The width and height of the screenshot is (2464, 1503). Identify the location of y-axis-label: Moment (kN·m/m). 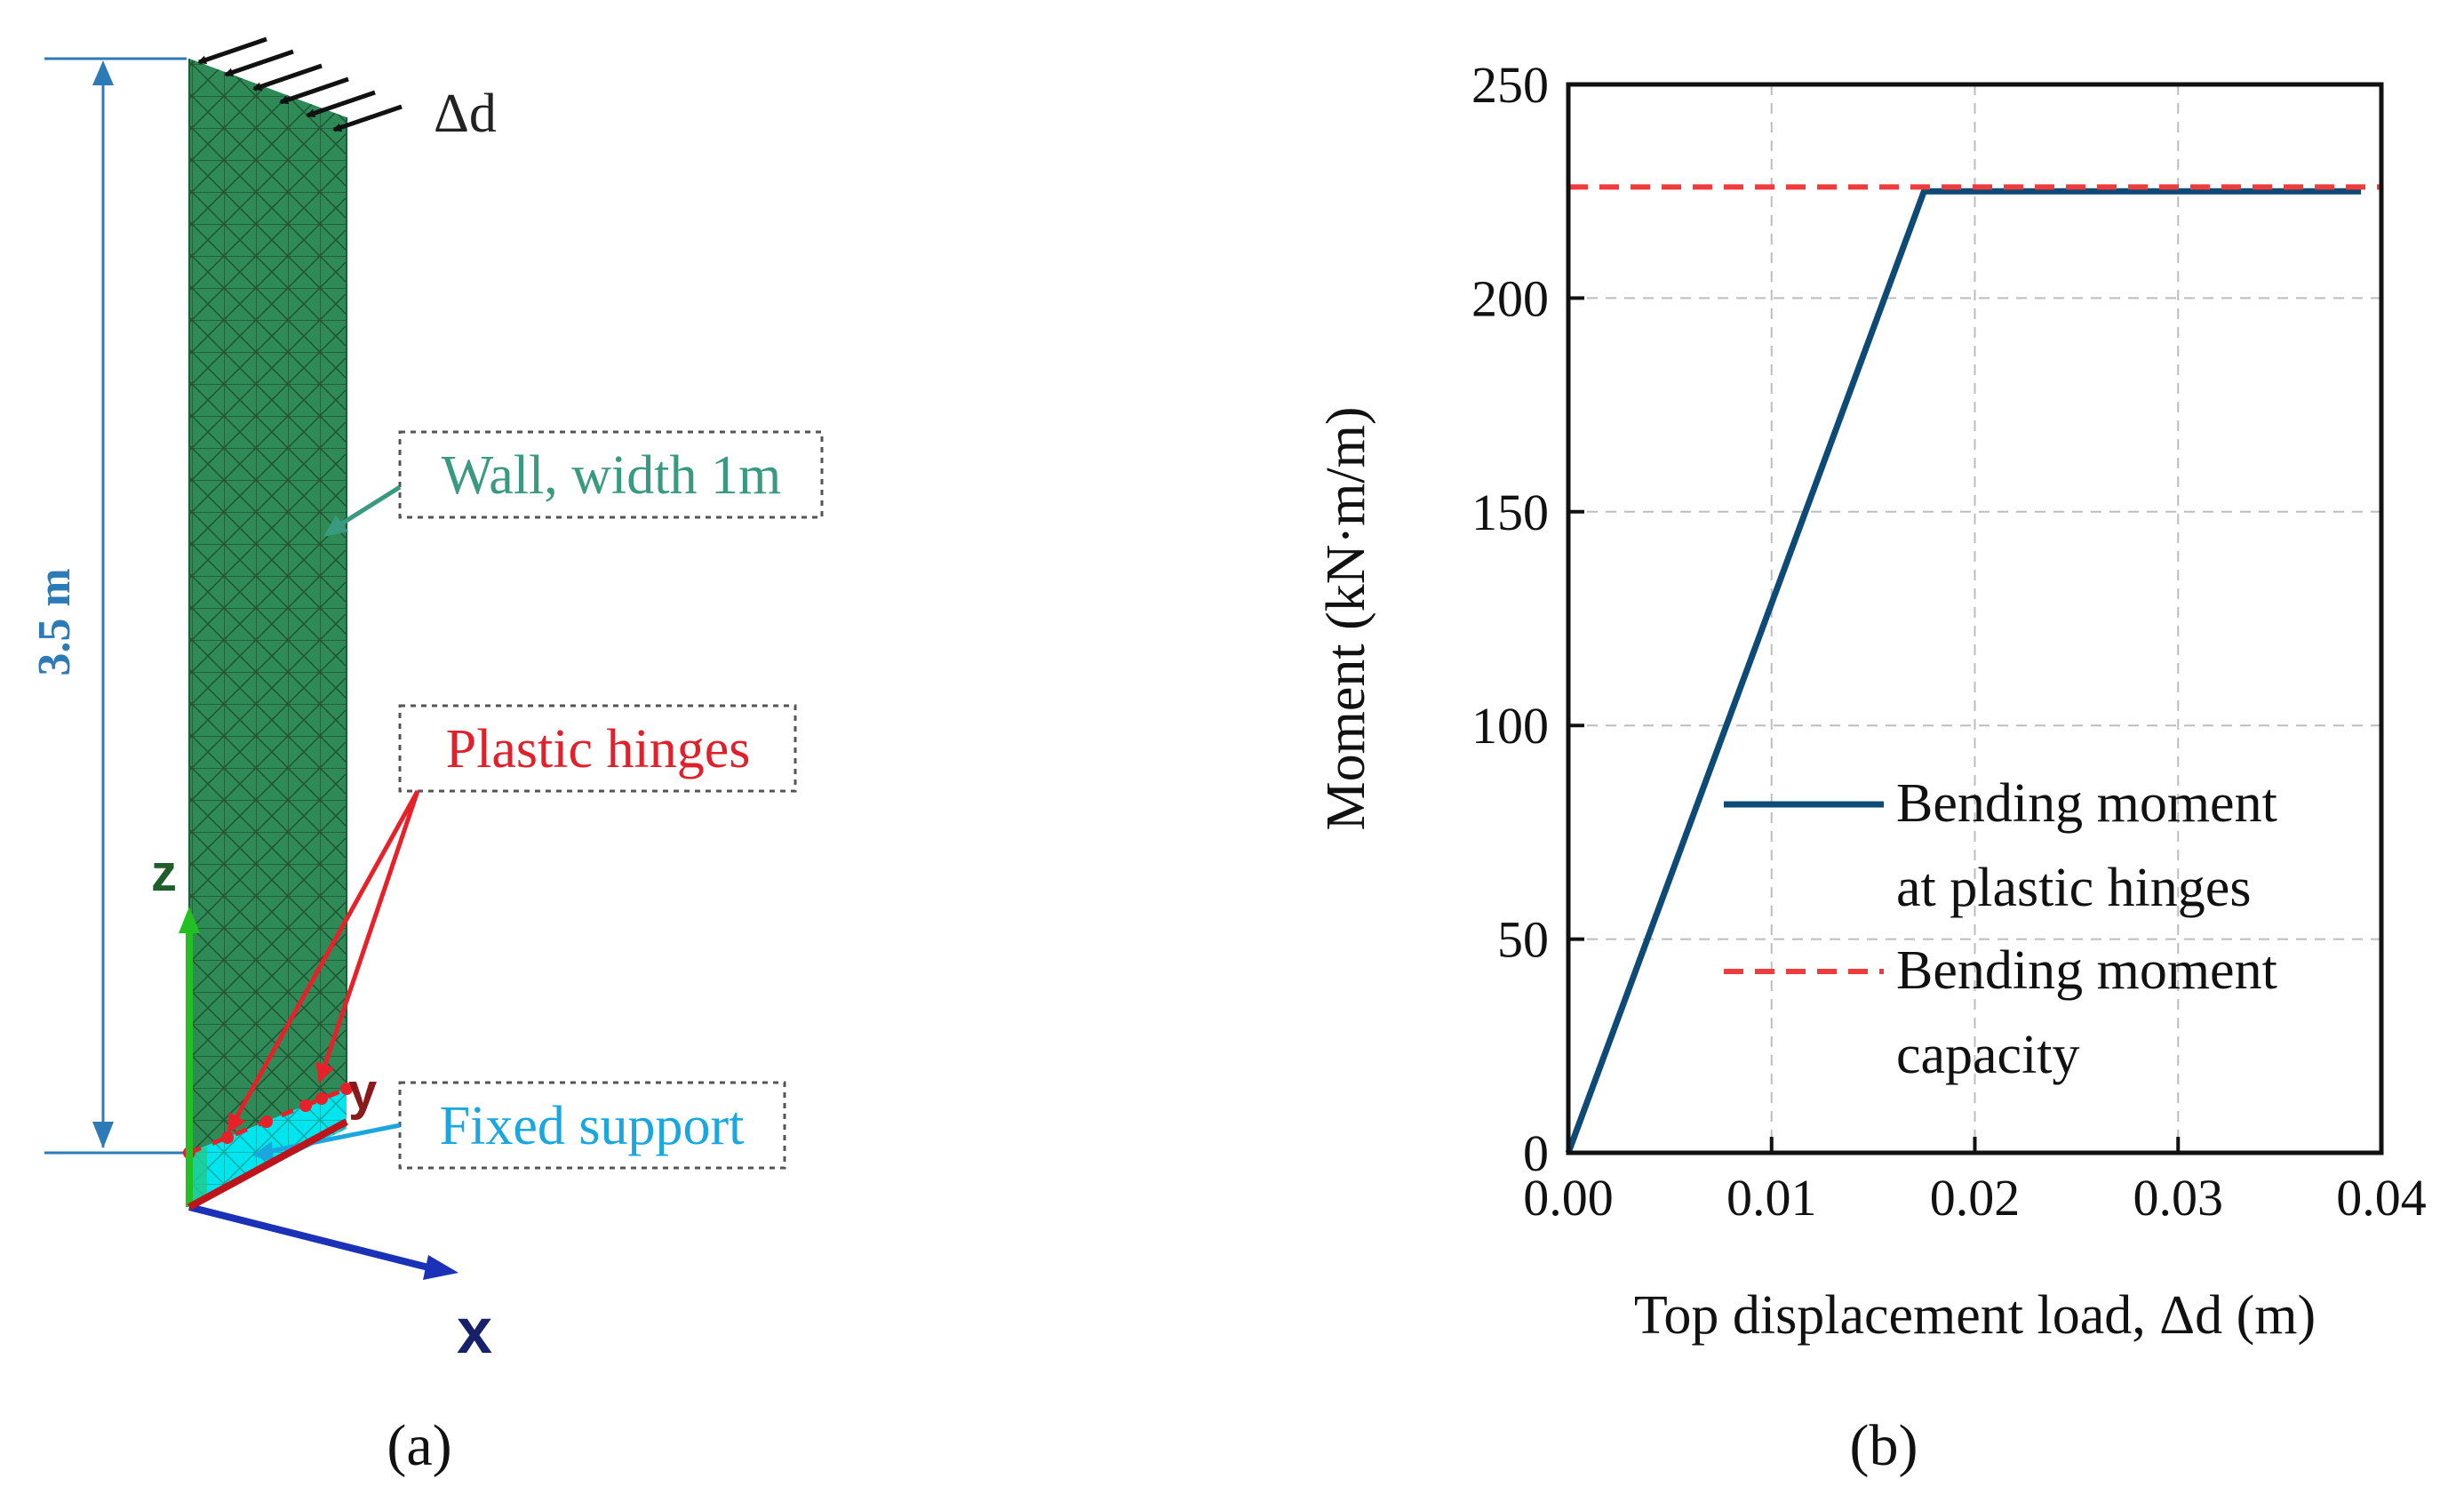
(1346, 619).